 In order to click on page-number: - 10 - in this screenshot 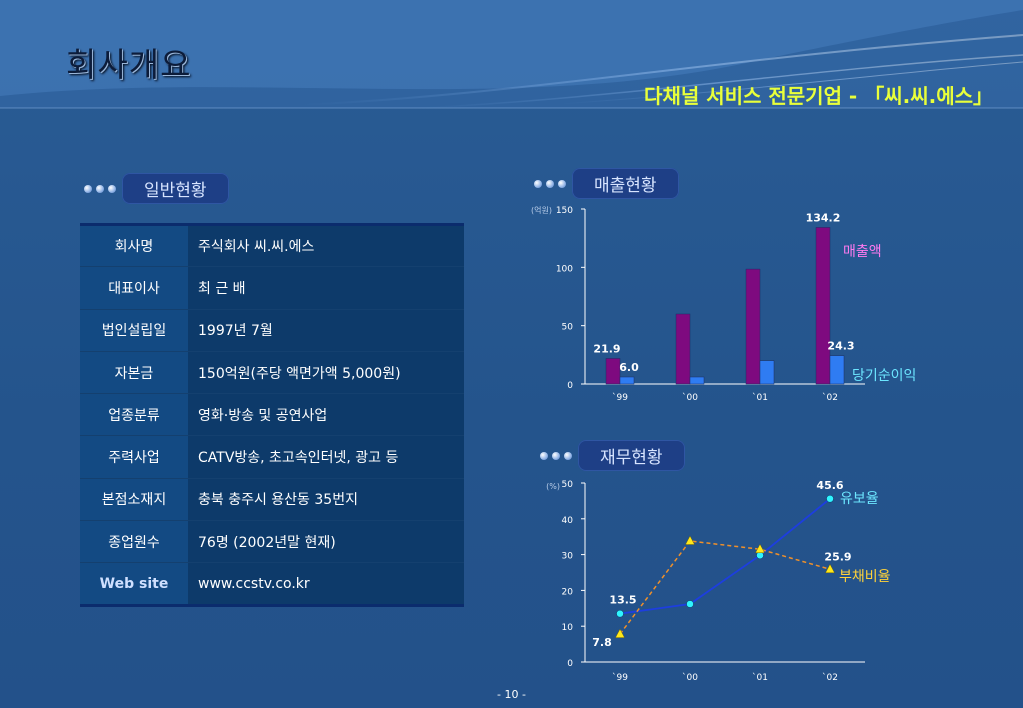, I will do `click(511, 694)`.